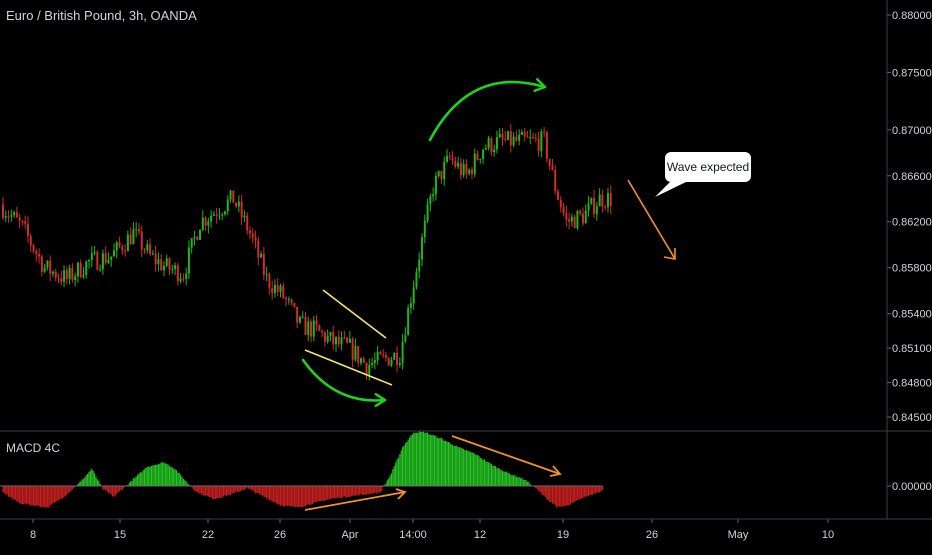  I want to click on time-tick-label: 12, so click(480, 535).